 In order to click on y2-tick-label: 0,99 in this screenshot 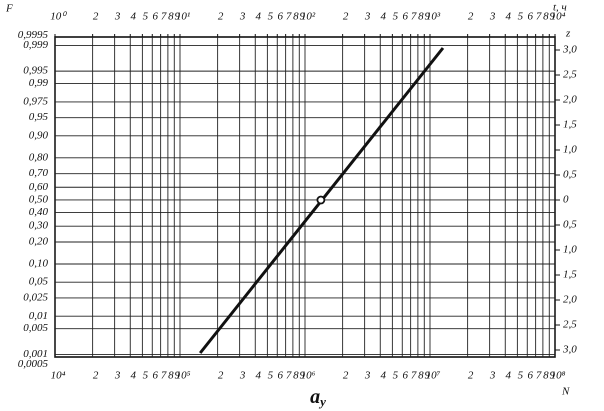, I will do `click(39, 83)`.